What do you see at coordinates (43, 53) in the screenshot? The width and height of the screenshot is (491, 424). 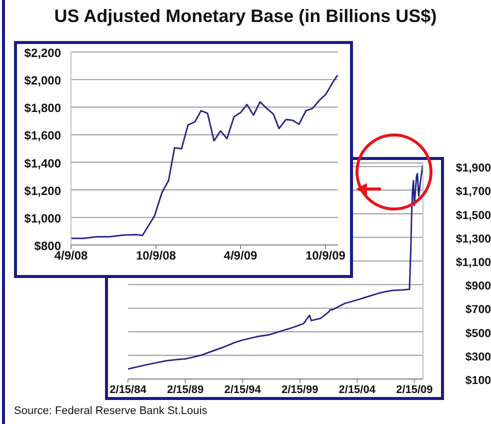 I see `y-tick-label: $2,200` at bounding box center [43, 53].